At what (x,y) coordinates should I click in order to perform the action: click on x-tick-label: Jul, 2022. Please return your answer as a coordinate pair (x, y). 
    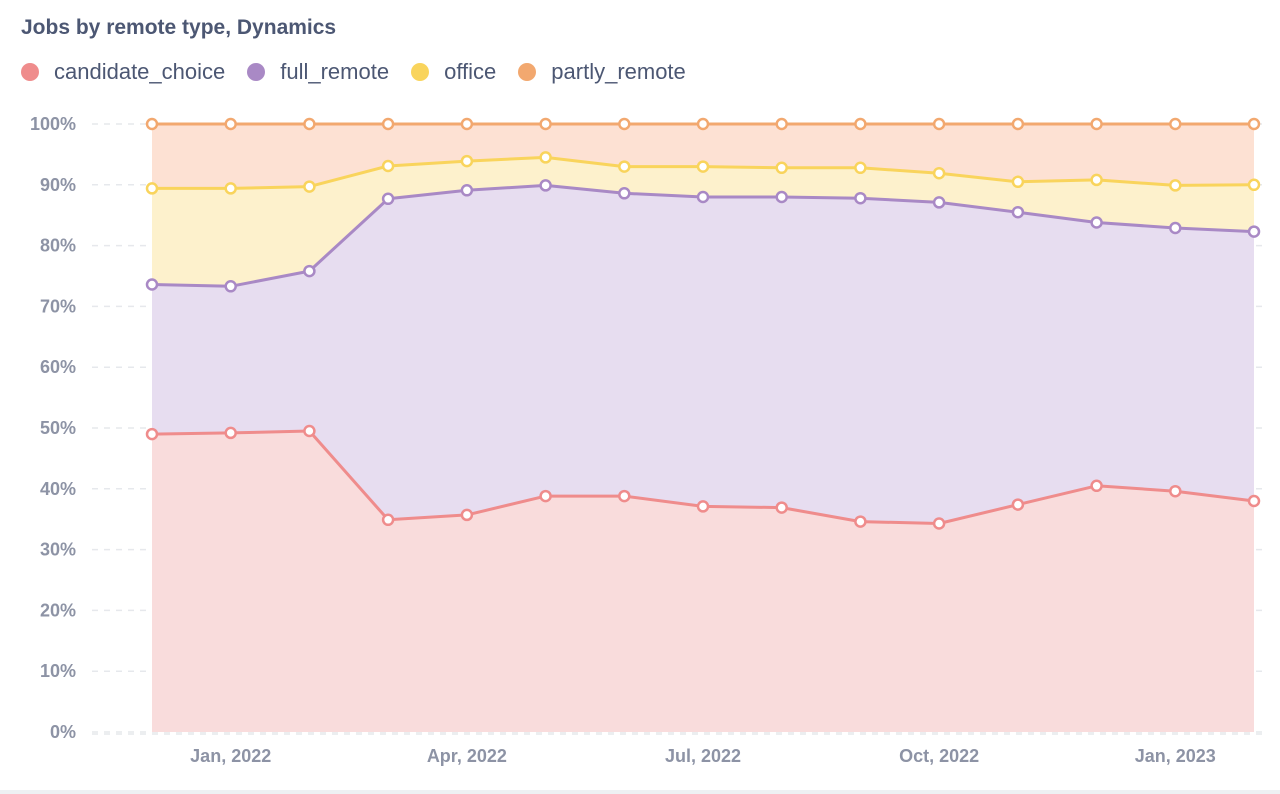
    Looking at the image, I should click on (703, 756).